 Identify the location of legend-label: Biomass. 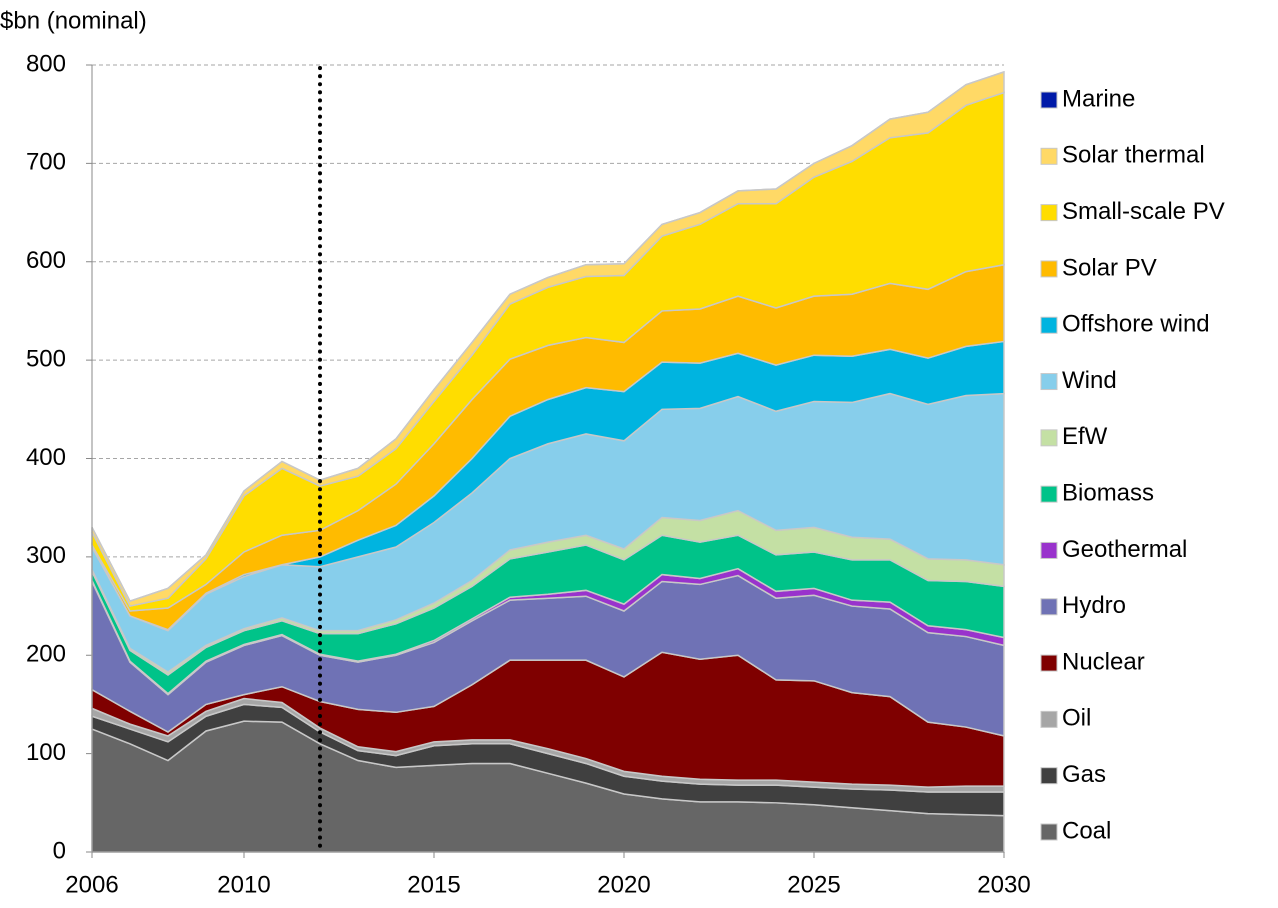
(1108, 492).